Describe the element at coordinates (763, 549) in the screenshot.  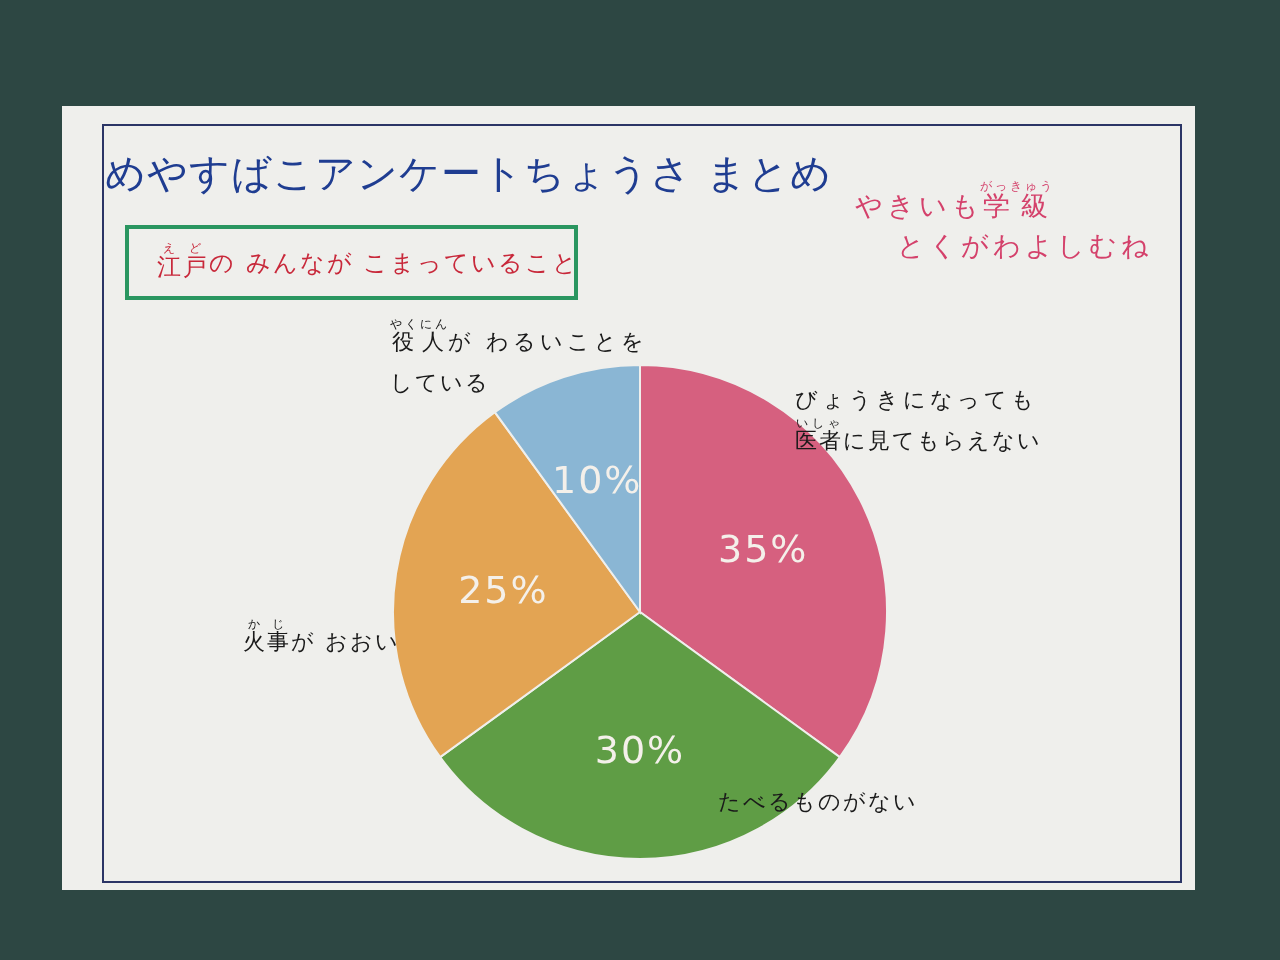
I see `data-label: 35%` at that location.